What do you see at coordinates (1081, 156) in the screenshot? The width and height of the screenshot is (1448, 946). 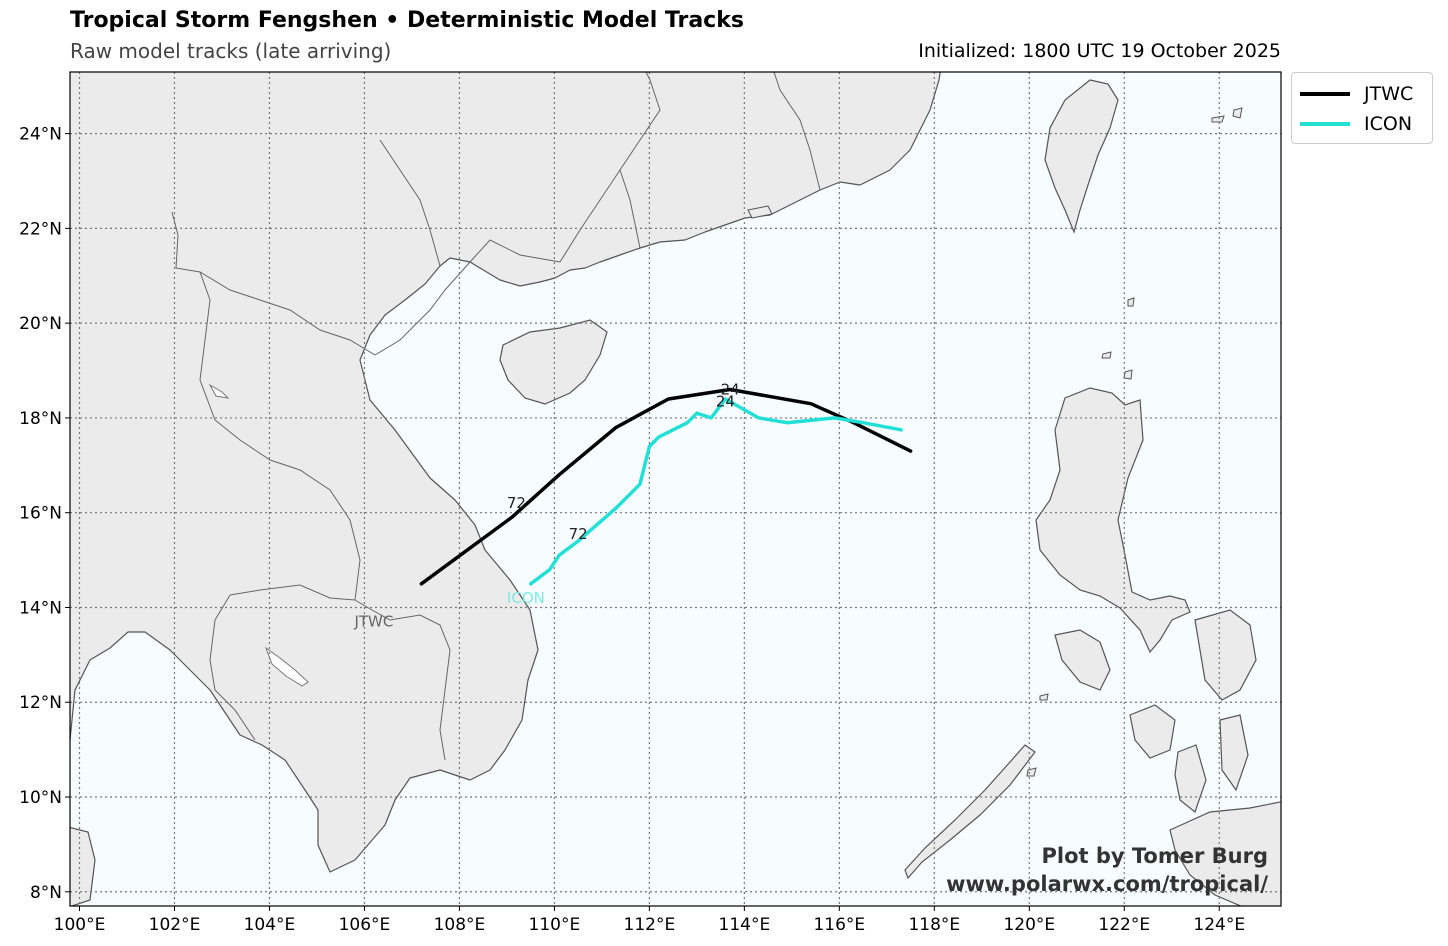 I see `land-taiwan` at bounding box center [1081, 156].